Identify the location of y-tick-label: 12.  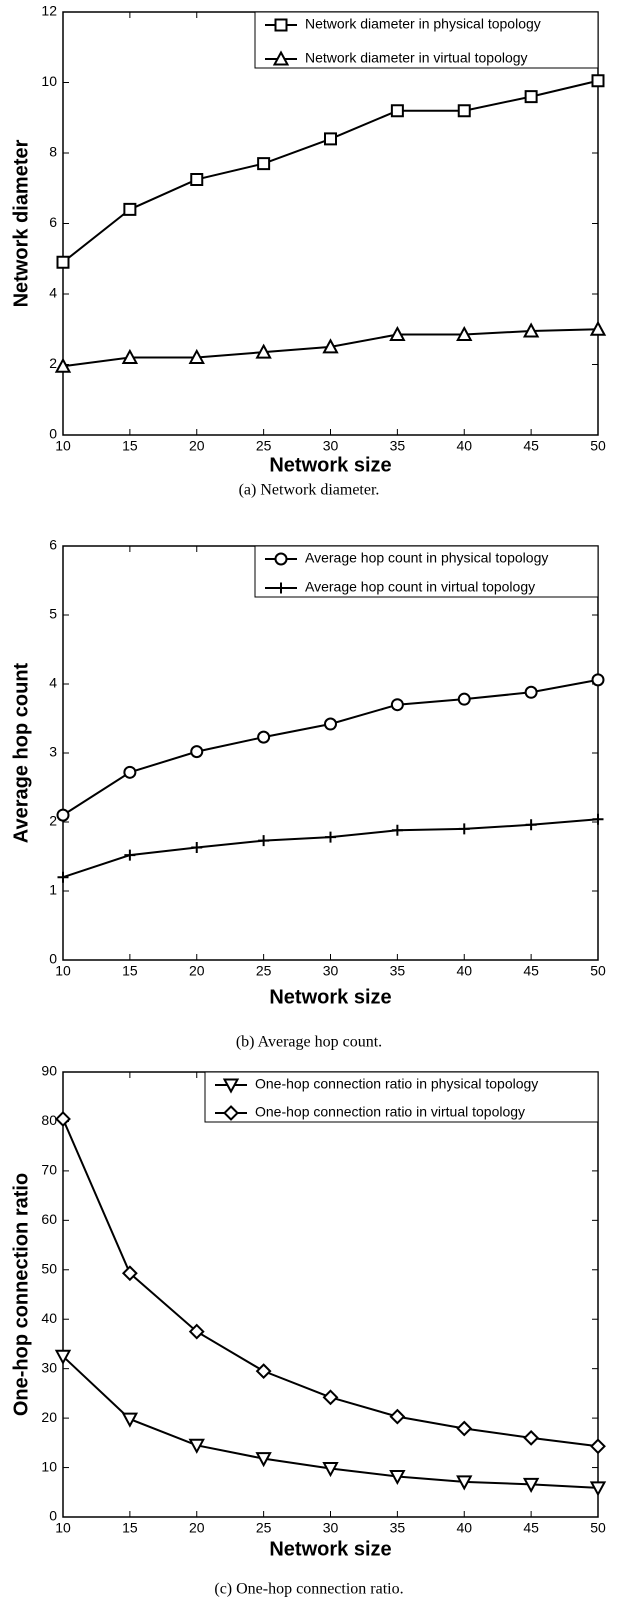
(49, 11).